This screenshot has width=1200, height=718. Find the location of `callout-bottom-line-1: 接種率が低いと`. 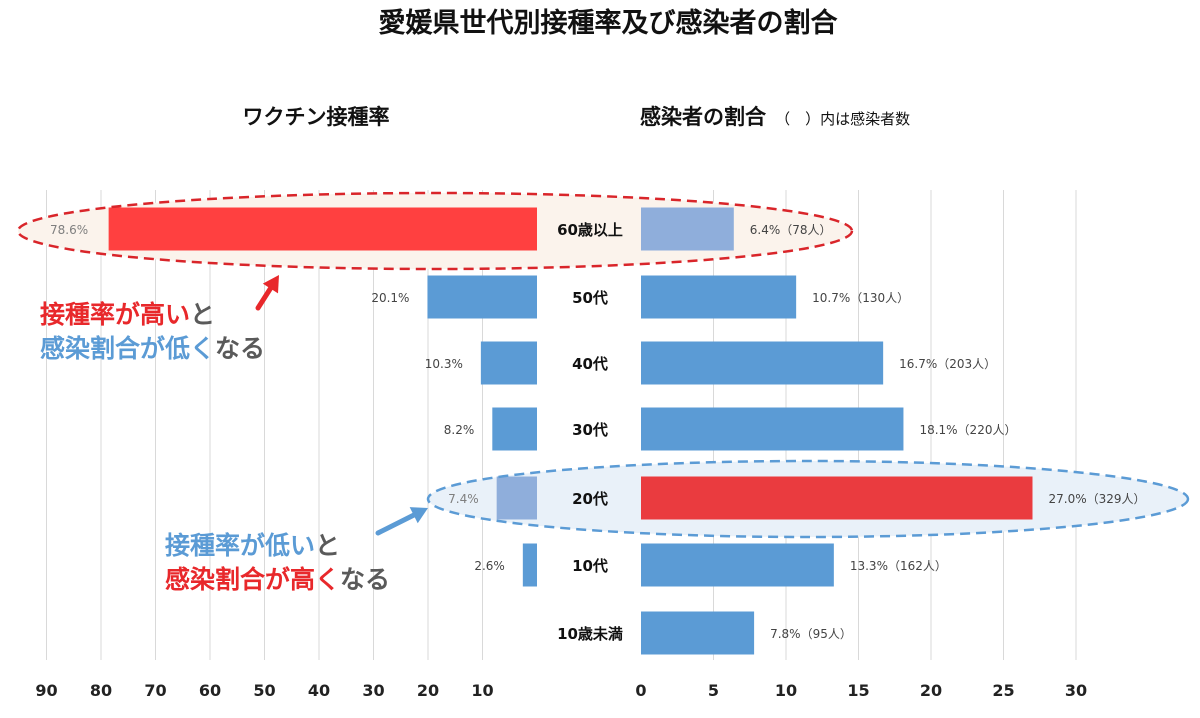

callout-bottom-line-1: 接種率が低いと is located at coordinates (252, 545).